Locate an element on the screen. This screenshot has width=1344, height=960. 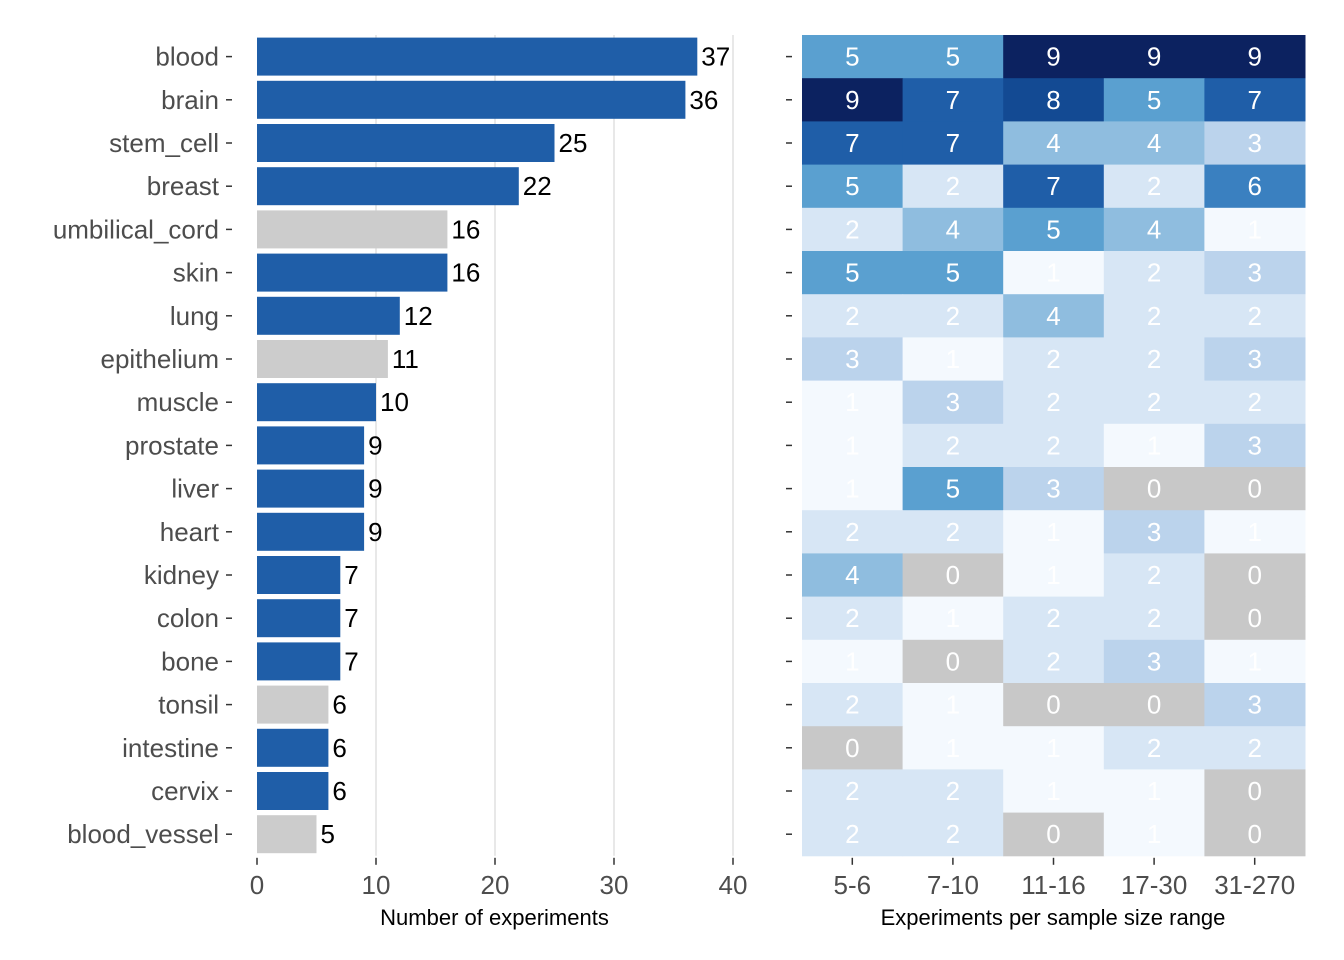
category-label: breast is located at coordinates (183, 186).